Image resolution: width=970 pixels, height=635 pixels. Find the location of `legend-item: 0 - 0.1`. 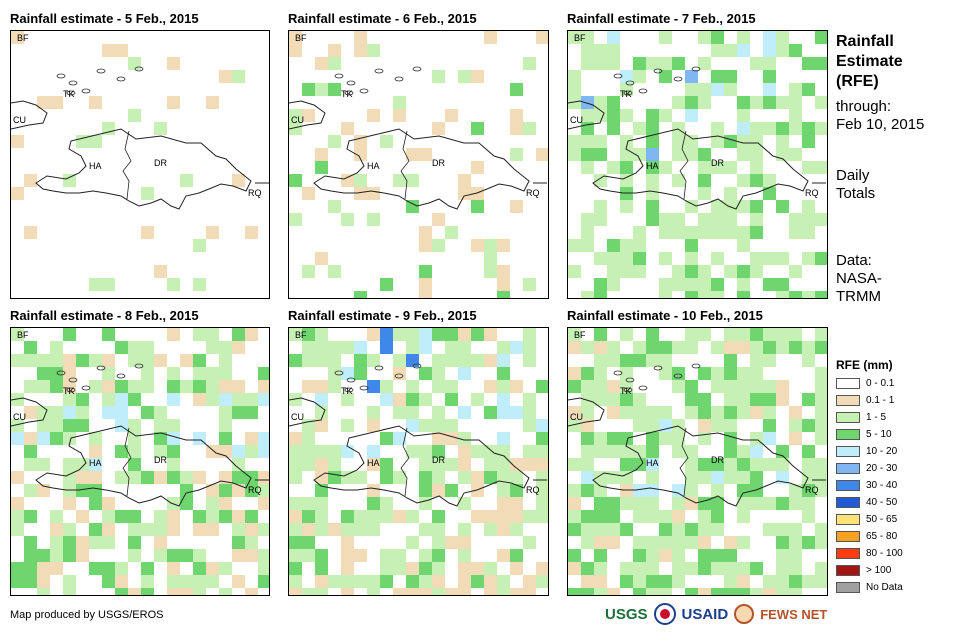

legend-item: 0 - 0.1 is located at coordinates (865, 383).